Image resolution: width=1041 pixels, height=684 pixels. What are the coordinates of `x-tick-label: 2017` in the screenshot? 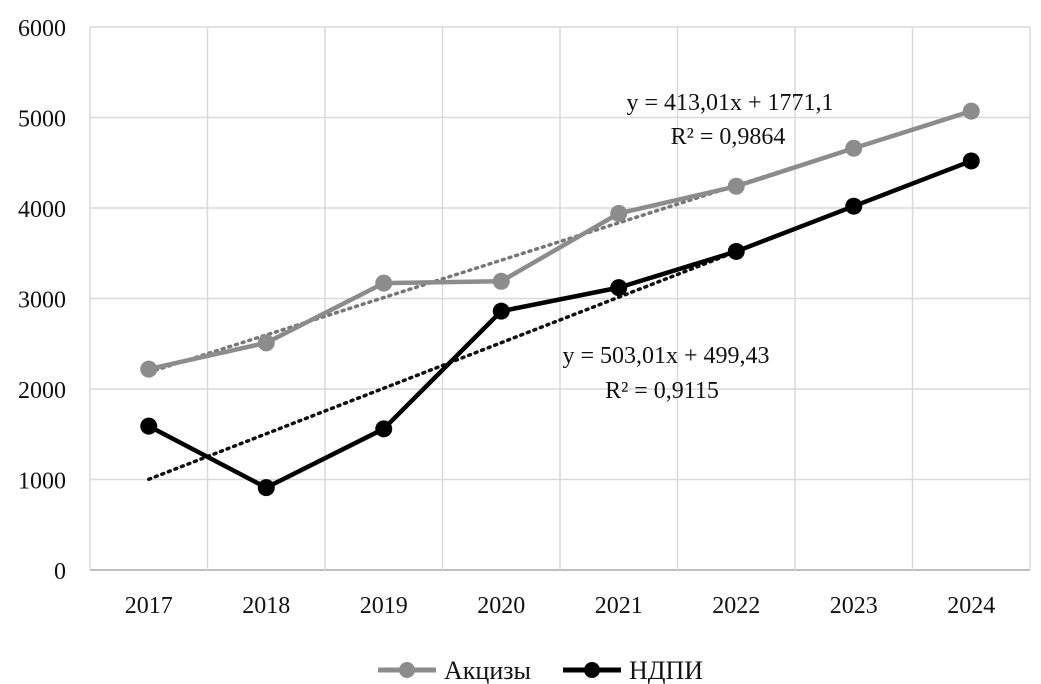 It's located at (149, 606).